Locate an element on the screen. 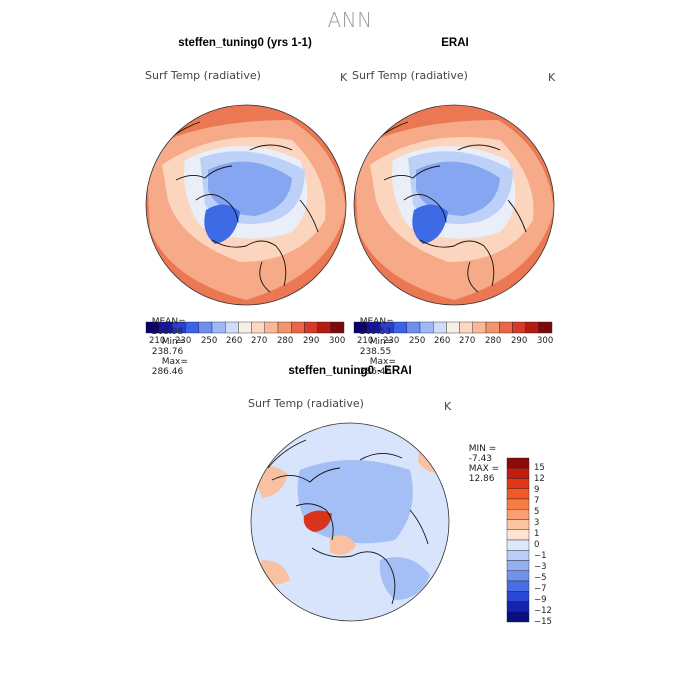 The image size is (700, 700). tick-label: −1 is located at coordinates (540, 556).